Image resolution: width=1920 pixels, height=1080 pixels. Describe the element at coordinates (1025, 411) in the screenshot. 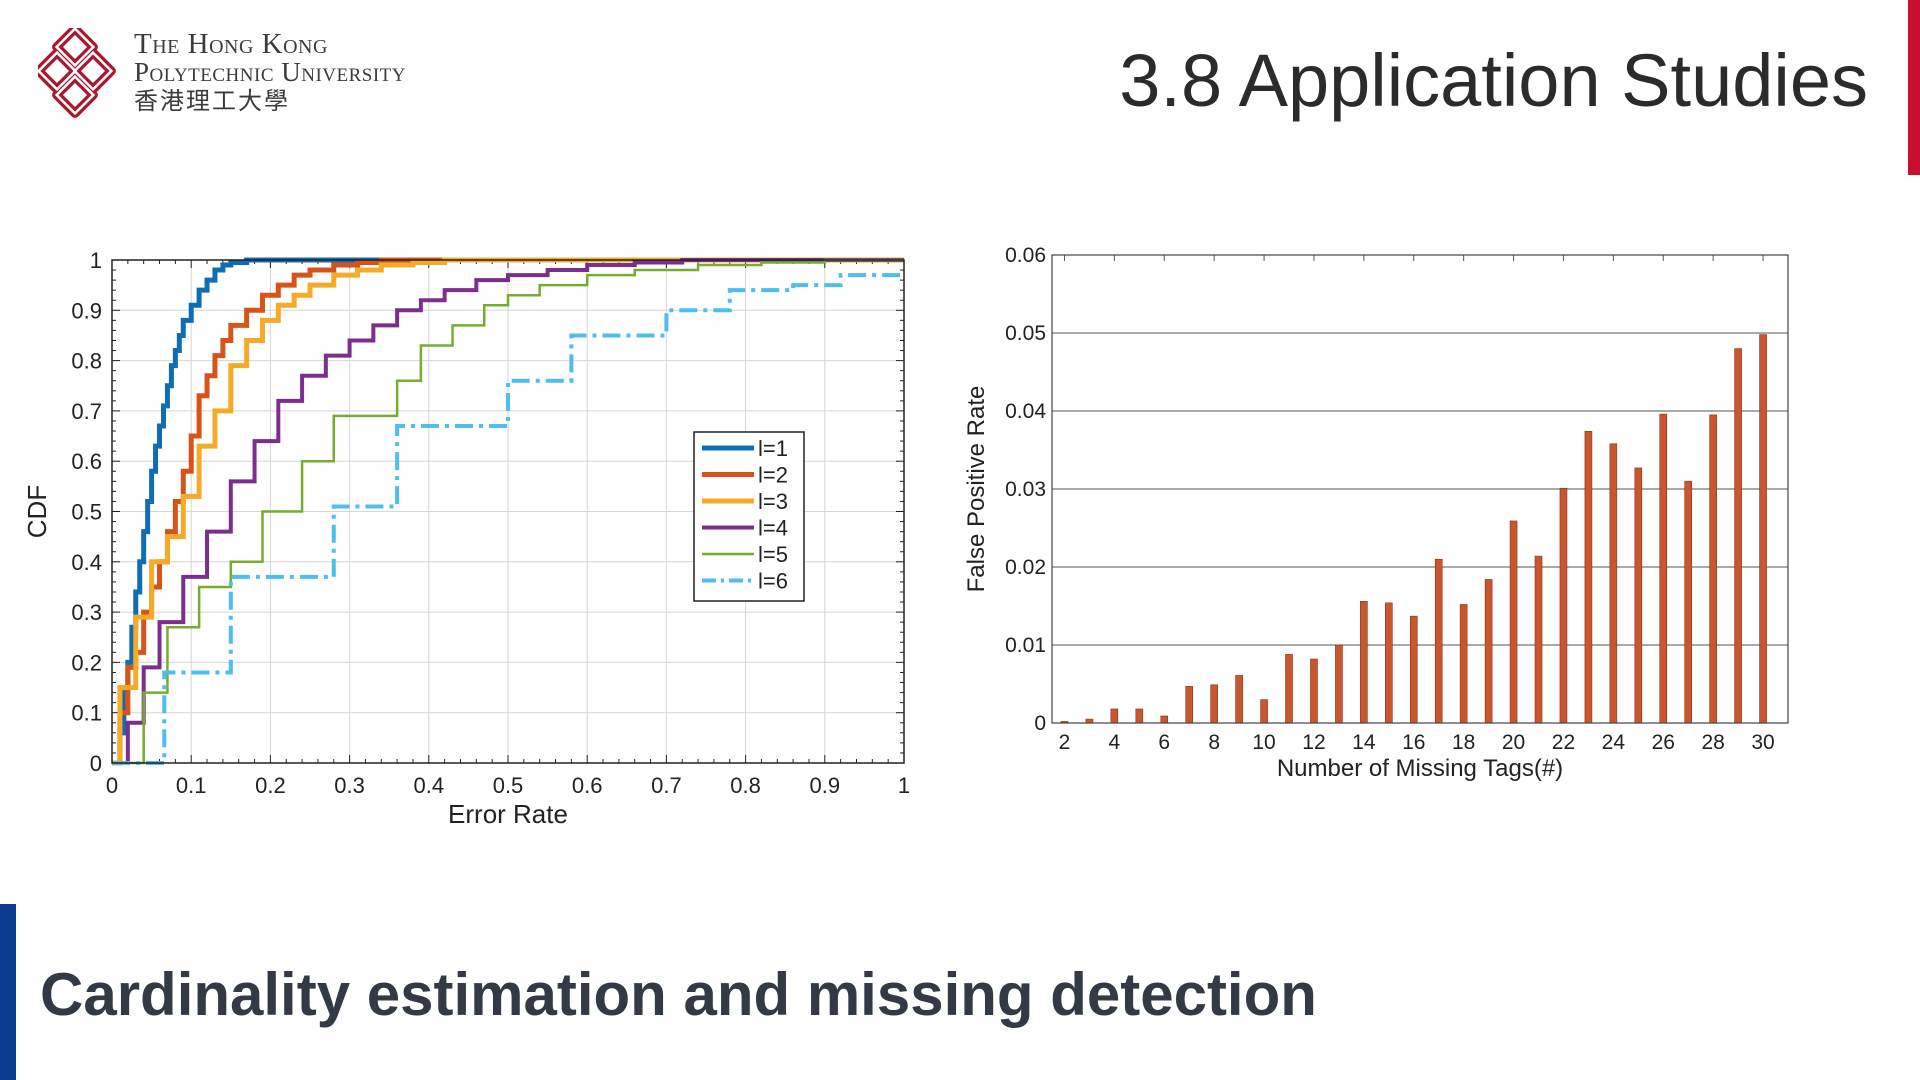

I see `y-tick-label: 0.04` at that location.